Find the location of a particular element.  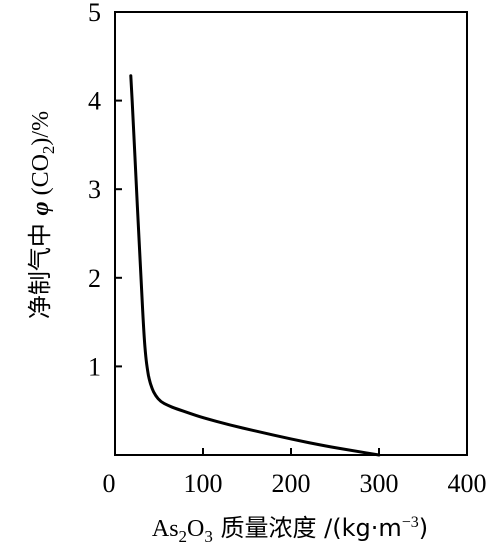

x-tick-label: 400 is located at coordinates (467, 483).